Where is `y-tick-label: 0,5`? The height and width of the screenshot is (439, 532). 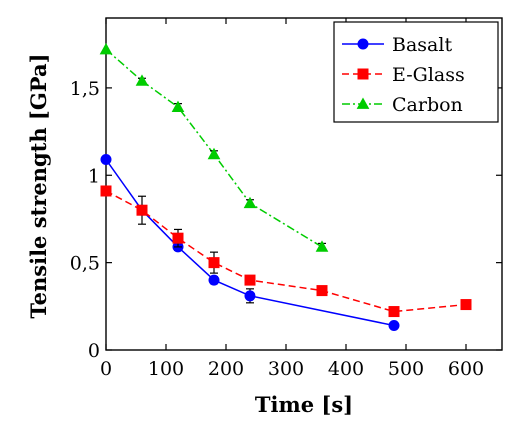
y-tick-label: 0,5 is located at coordinates (85, 264).